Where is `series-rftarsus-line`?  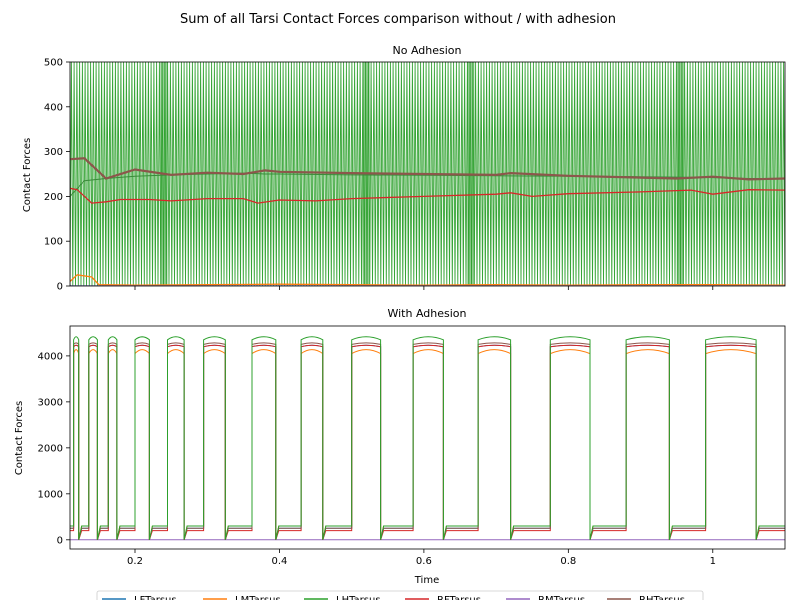 series-rftarsus-line is located at coordinates (427, 195).